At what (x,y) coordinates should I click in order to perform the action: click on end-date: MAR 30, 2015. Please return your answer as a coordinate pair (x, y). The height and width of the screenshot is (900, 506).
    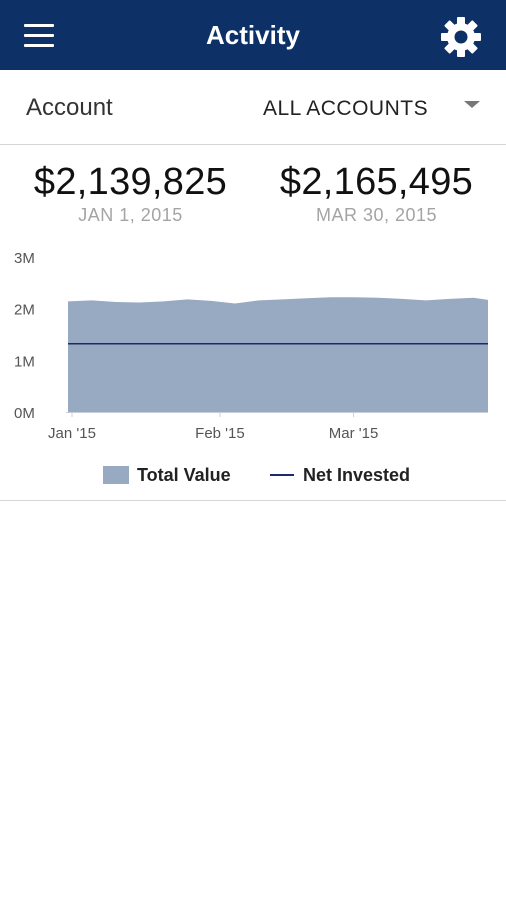
    Looking at the image, I should click on (376, 215).